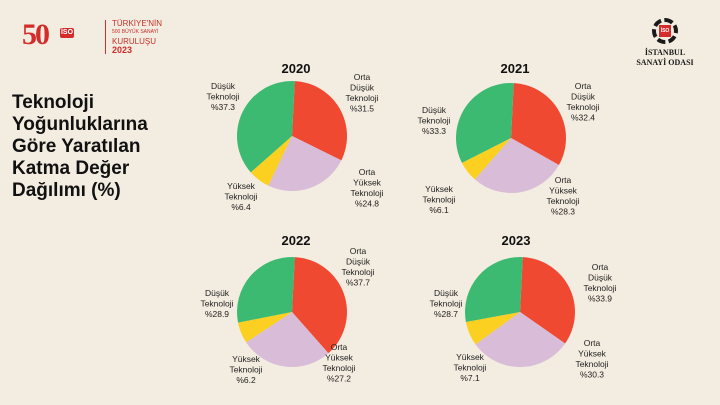 This screenshot has height=405, width=720. I want to click on anniversary-number: 50, so click(36, 34).